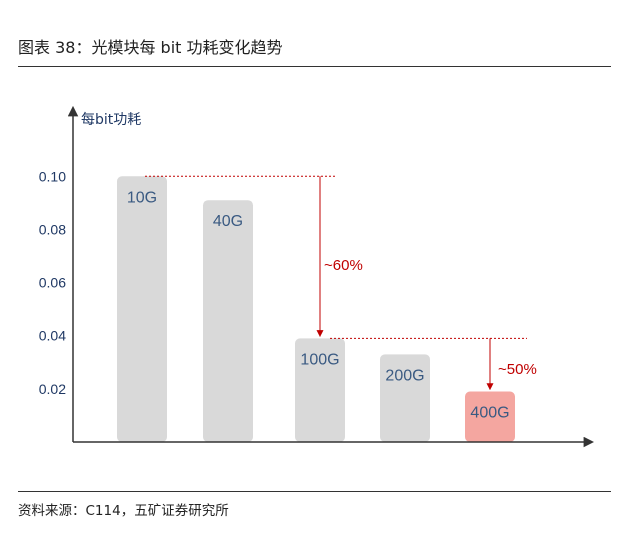 The height and width of the screenshot is (540, 625). Describe the element at coordinates (320, 390) in the screenshot. I see `bar-100g` at that location.